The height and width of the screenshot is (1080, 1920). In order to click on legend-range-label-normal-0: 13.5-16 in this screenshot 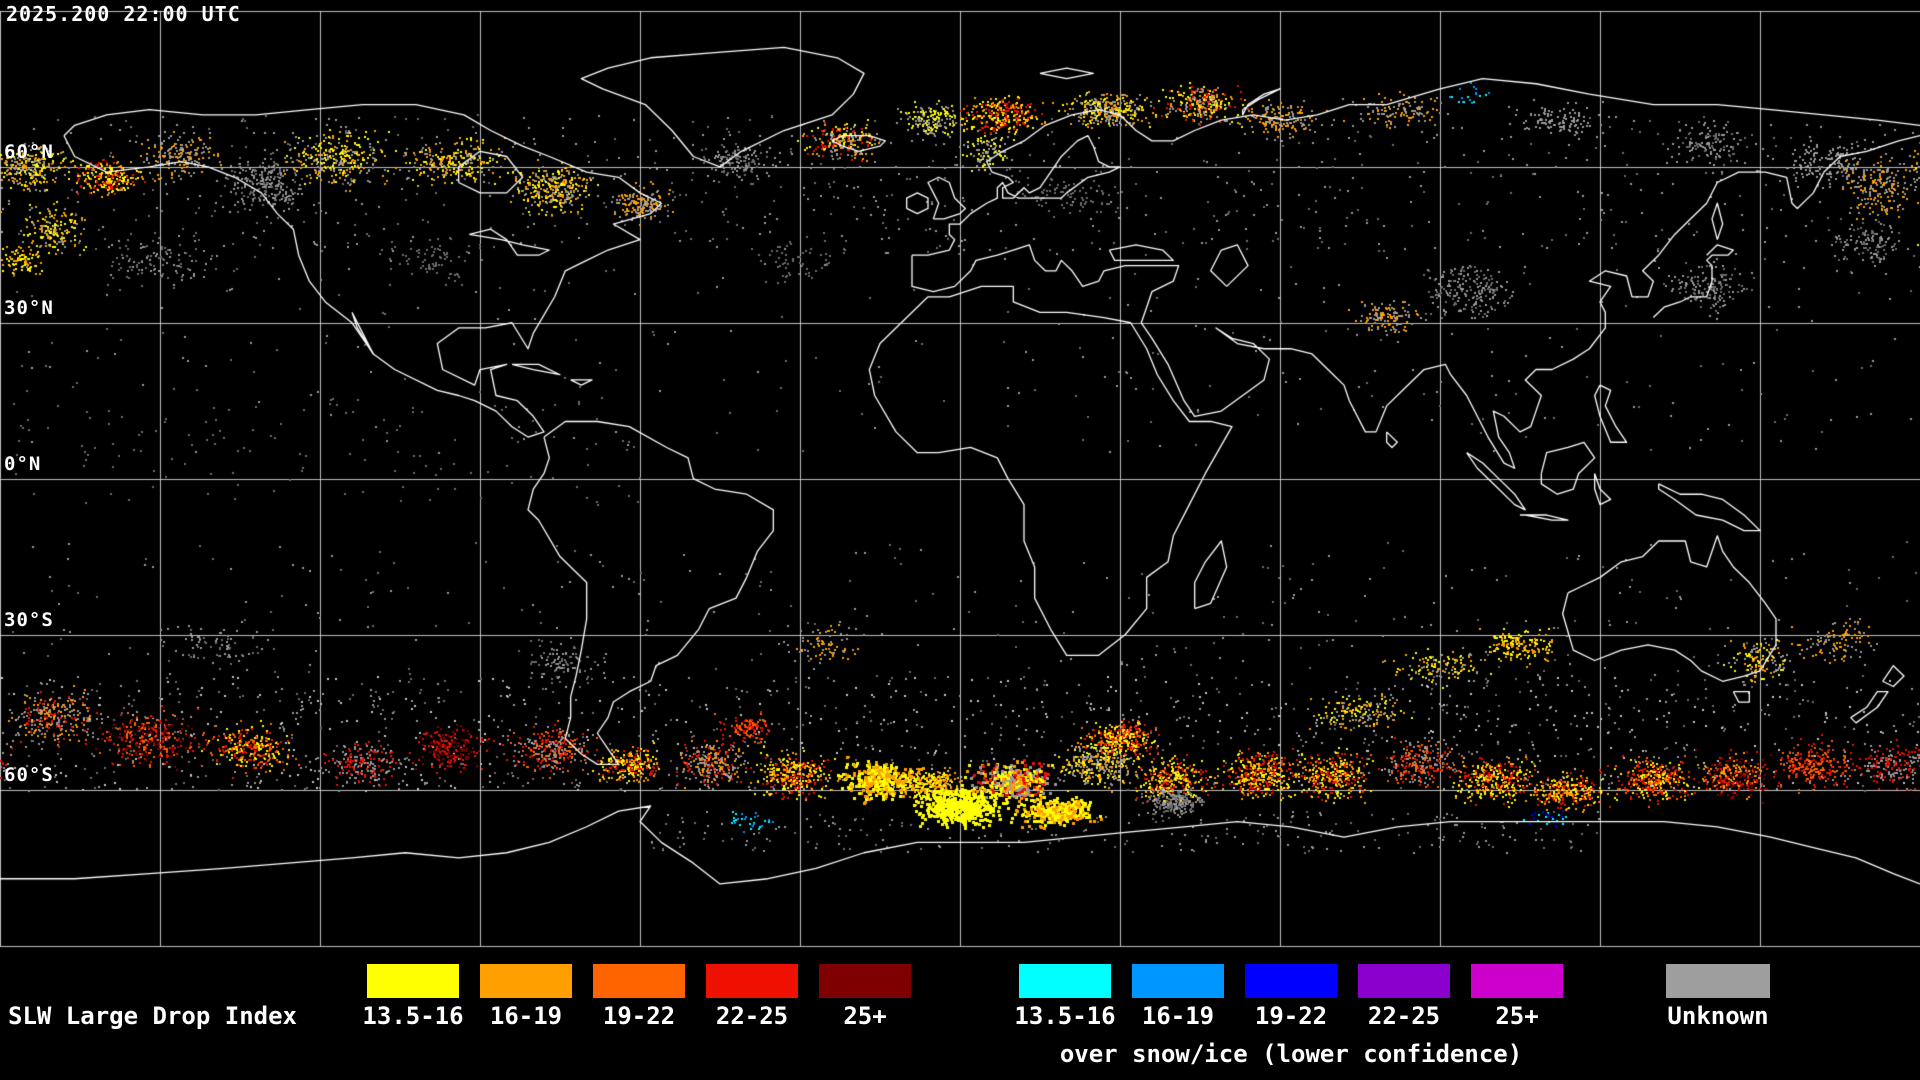, I will do `click(413, 1016)`.